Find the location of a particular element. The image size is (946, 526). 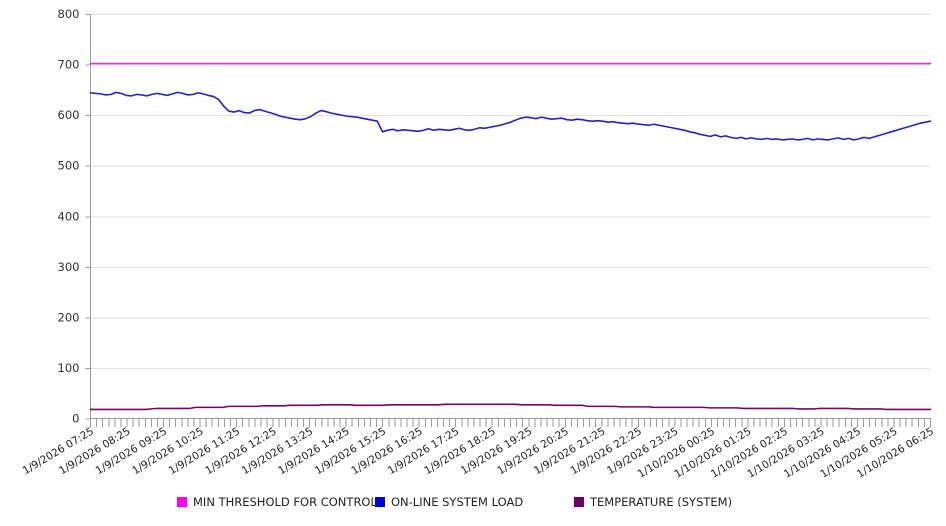

y-tick-labels: 0 100 200 300 400 500 600 700 800 is located at coordinates (74, 216).